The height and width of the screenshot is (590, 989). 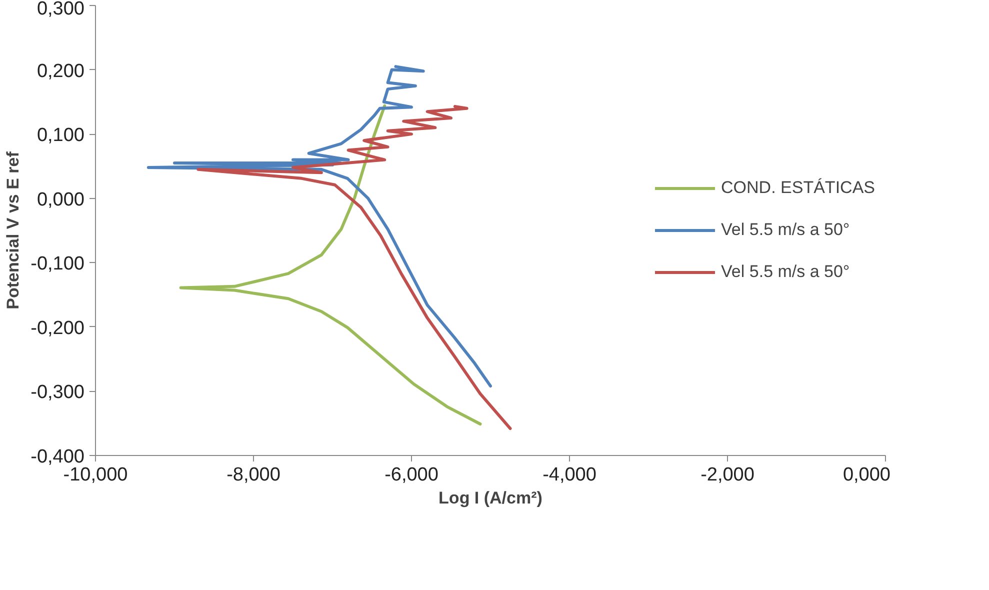 I want to click on y-tick-label: 0,000, so click(x=60, y=199).